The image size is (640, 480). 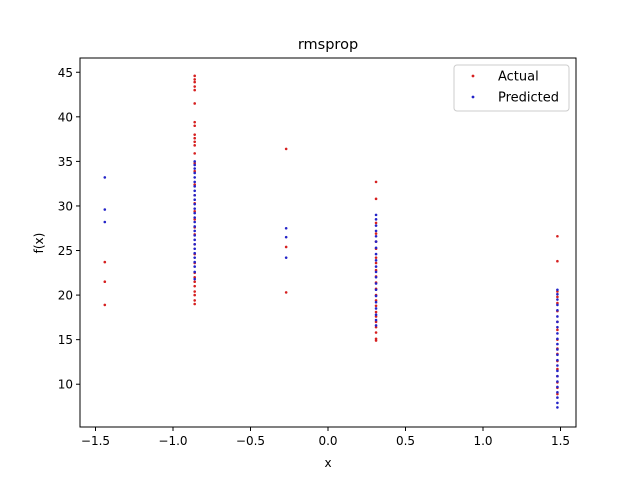 I want to click on x-tick-label-3: 0.0, so click(x=327, y=441).